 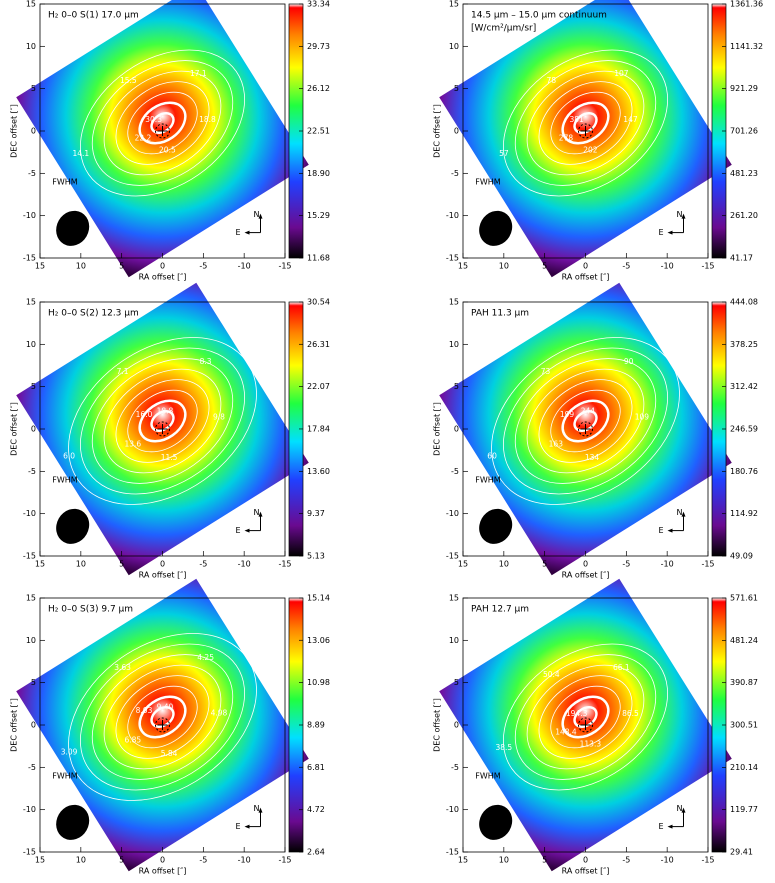 I want to click on x-tick-label: 5, so click(x=544, y=564).